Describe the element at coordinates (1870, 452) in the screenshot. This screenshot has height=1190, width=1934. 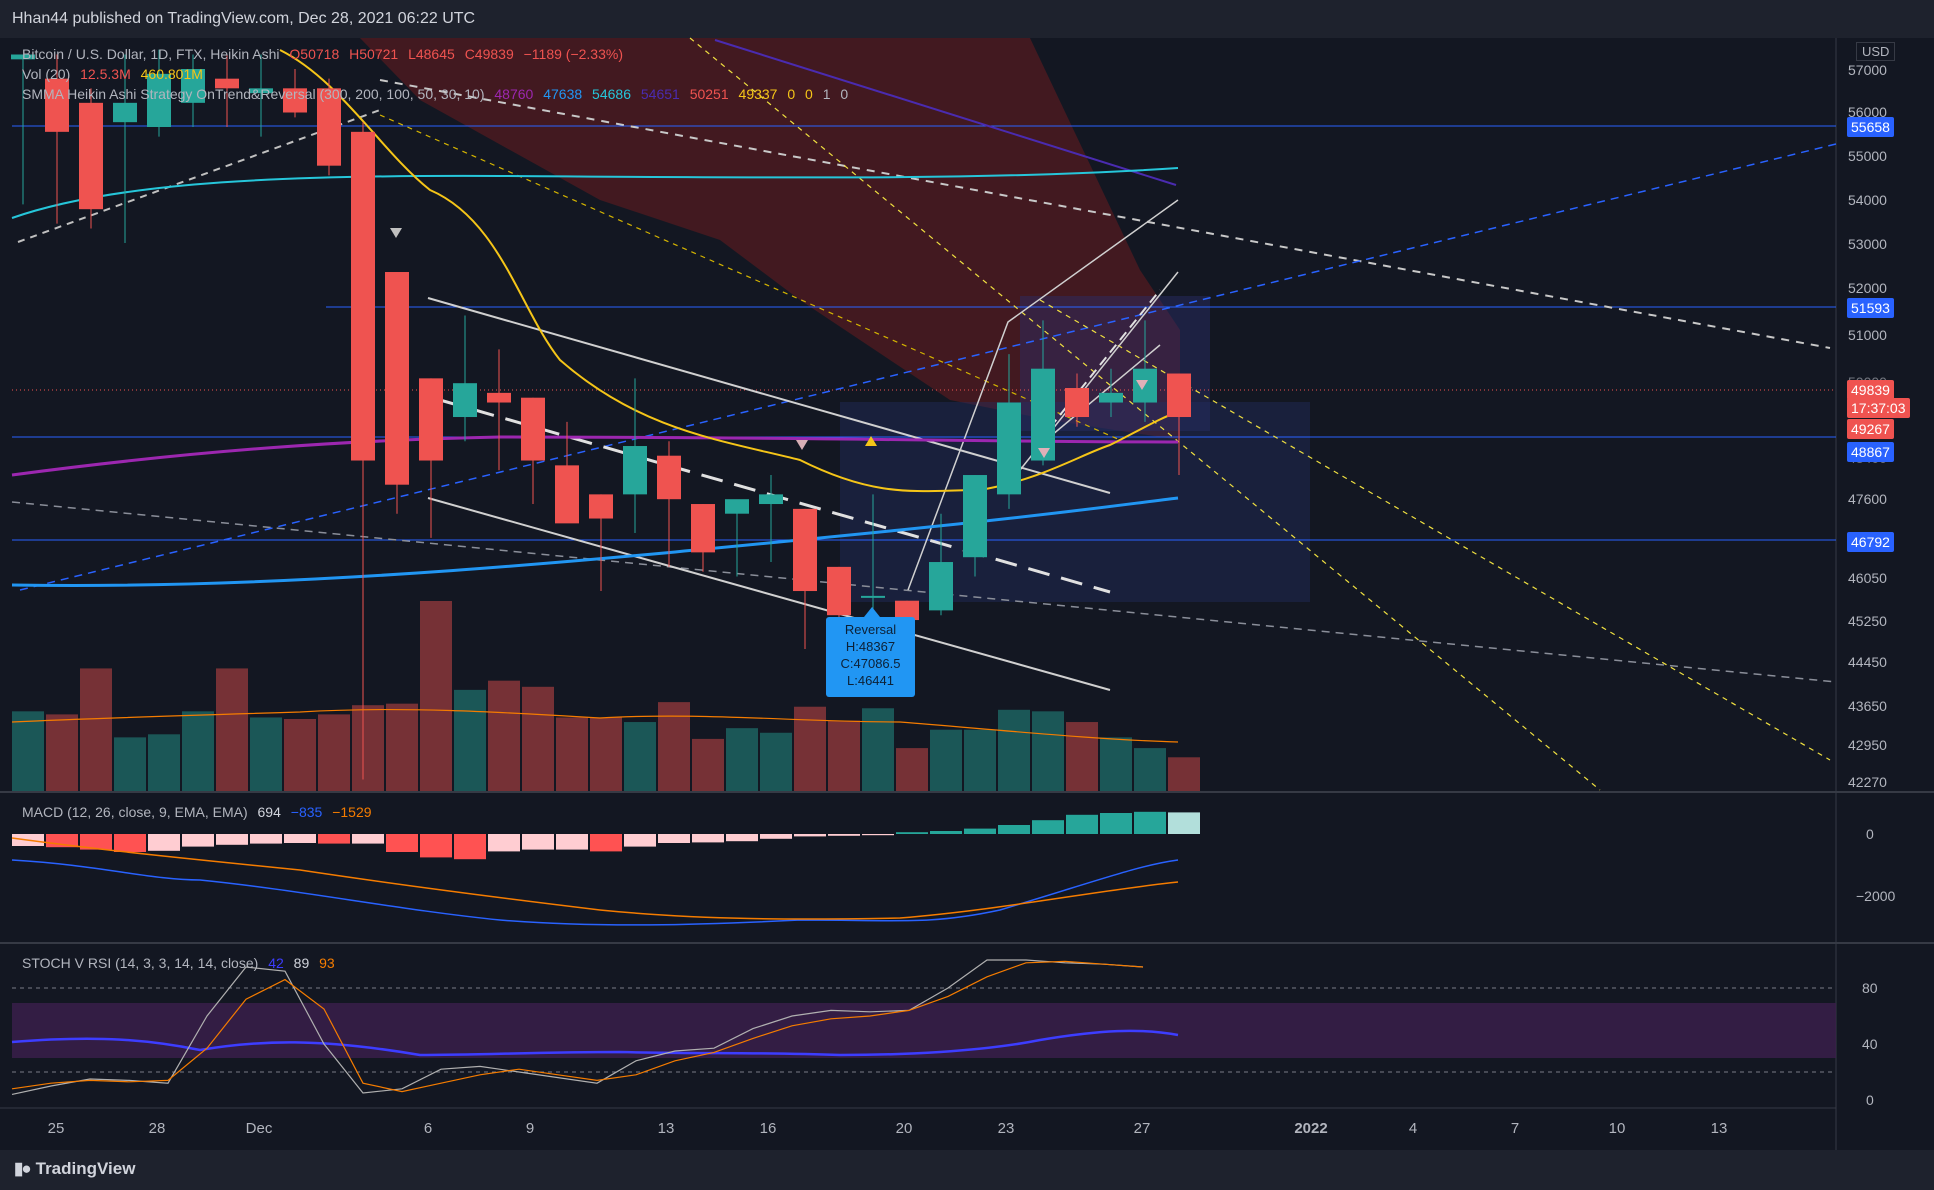
I see `price-tag-48867: 48867` at that location.